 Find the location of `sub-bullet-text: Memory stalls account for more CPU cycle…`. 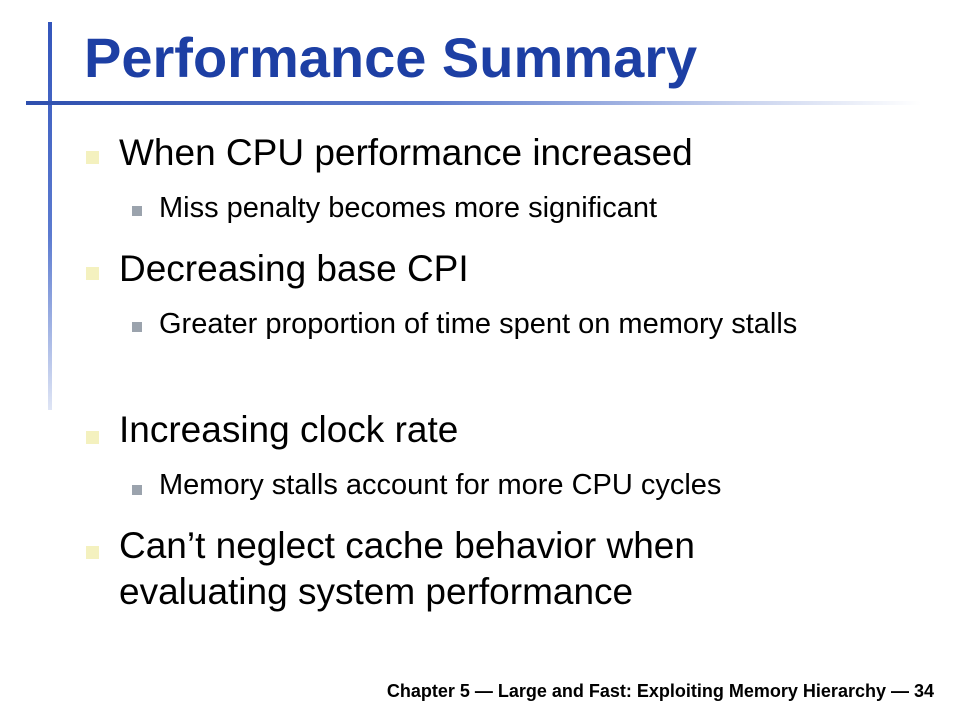

sub-bullet-text: Memory stalls account for more CPU cycle… is located at coordinates (440, 485).